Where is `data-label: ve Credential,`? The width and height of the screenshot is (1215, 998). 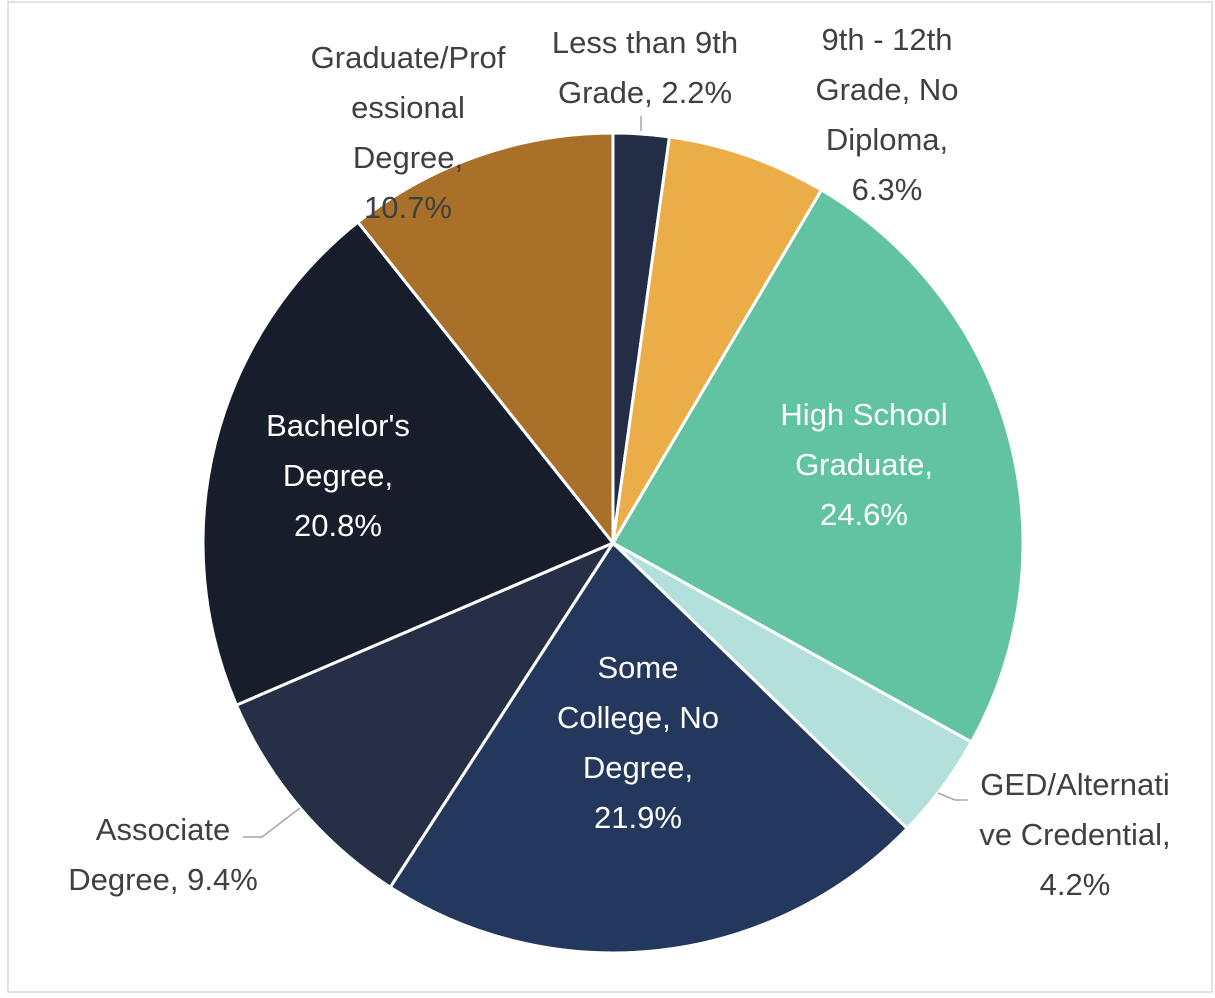 data-label: ve Credential, is located at coordinates (1074, 834).